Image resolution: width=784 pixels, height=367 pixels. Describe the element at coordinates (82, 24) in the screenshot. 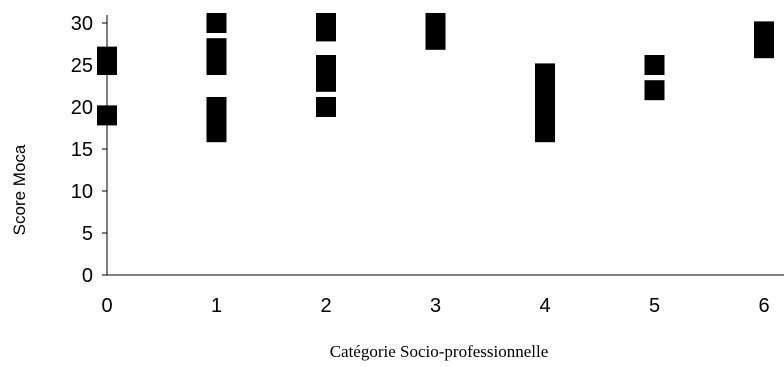

I see `y-tick-label: 30` at that location.